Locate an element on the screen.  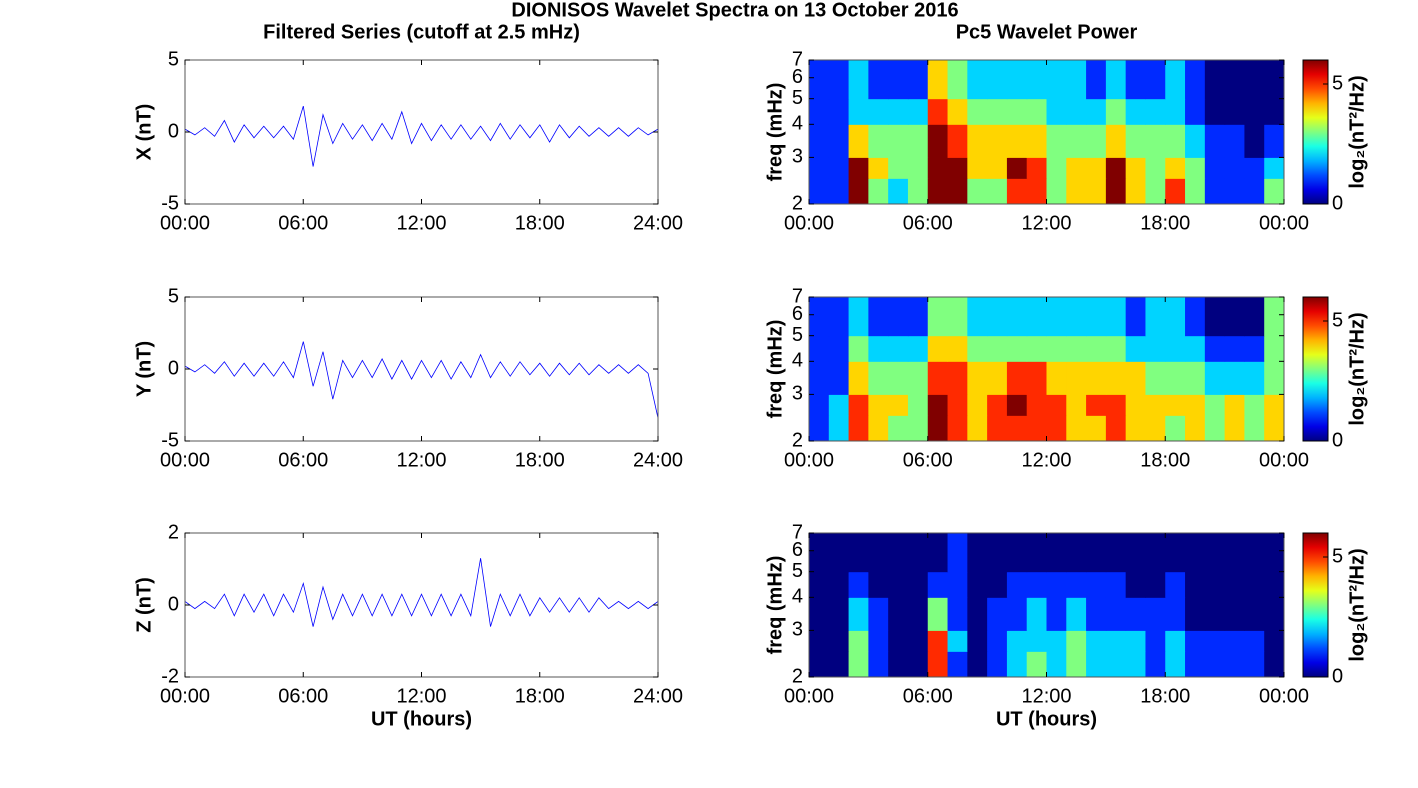
y-tick-label: 0 is located at coordinates (173, 604).